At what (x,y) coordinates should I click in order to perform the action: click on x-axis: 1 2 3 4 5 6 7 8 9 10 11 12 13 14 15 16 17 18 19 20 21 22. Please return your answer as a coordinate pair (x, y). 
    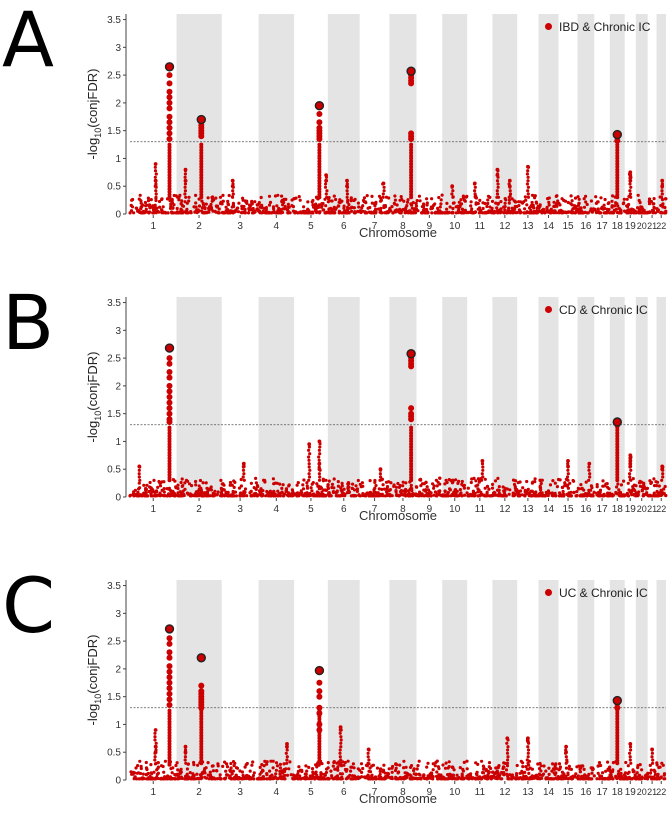
    Looking at the image, I should click on (408, 506).